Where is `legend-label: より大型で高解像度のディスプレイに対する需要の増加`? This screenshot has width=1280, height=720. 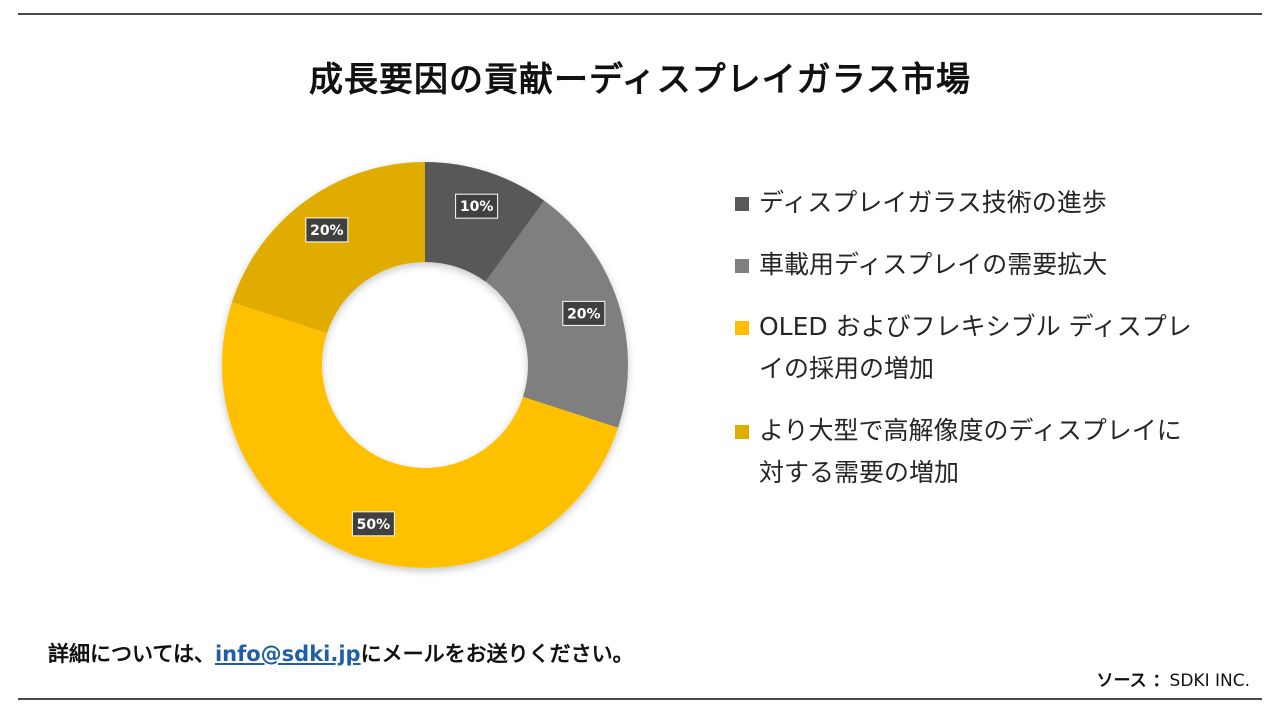 legend-label: より大型で高解像度のディスプレイに対する需要の増加 is located at coordinates (970, 451).